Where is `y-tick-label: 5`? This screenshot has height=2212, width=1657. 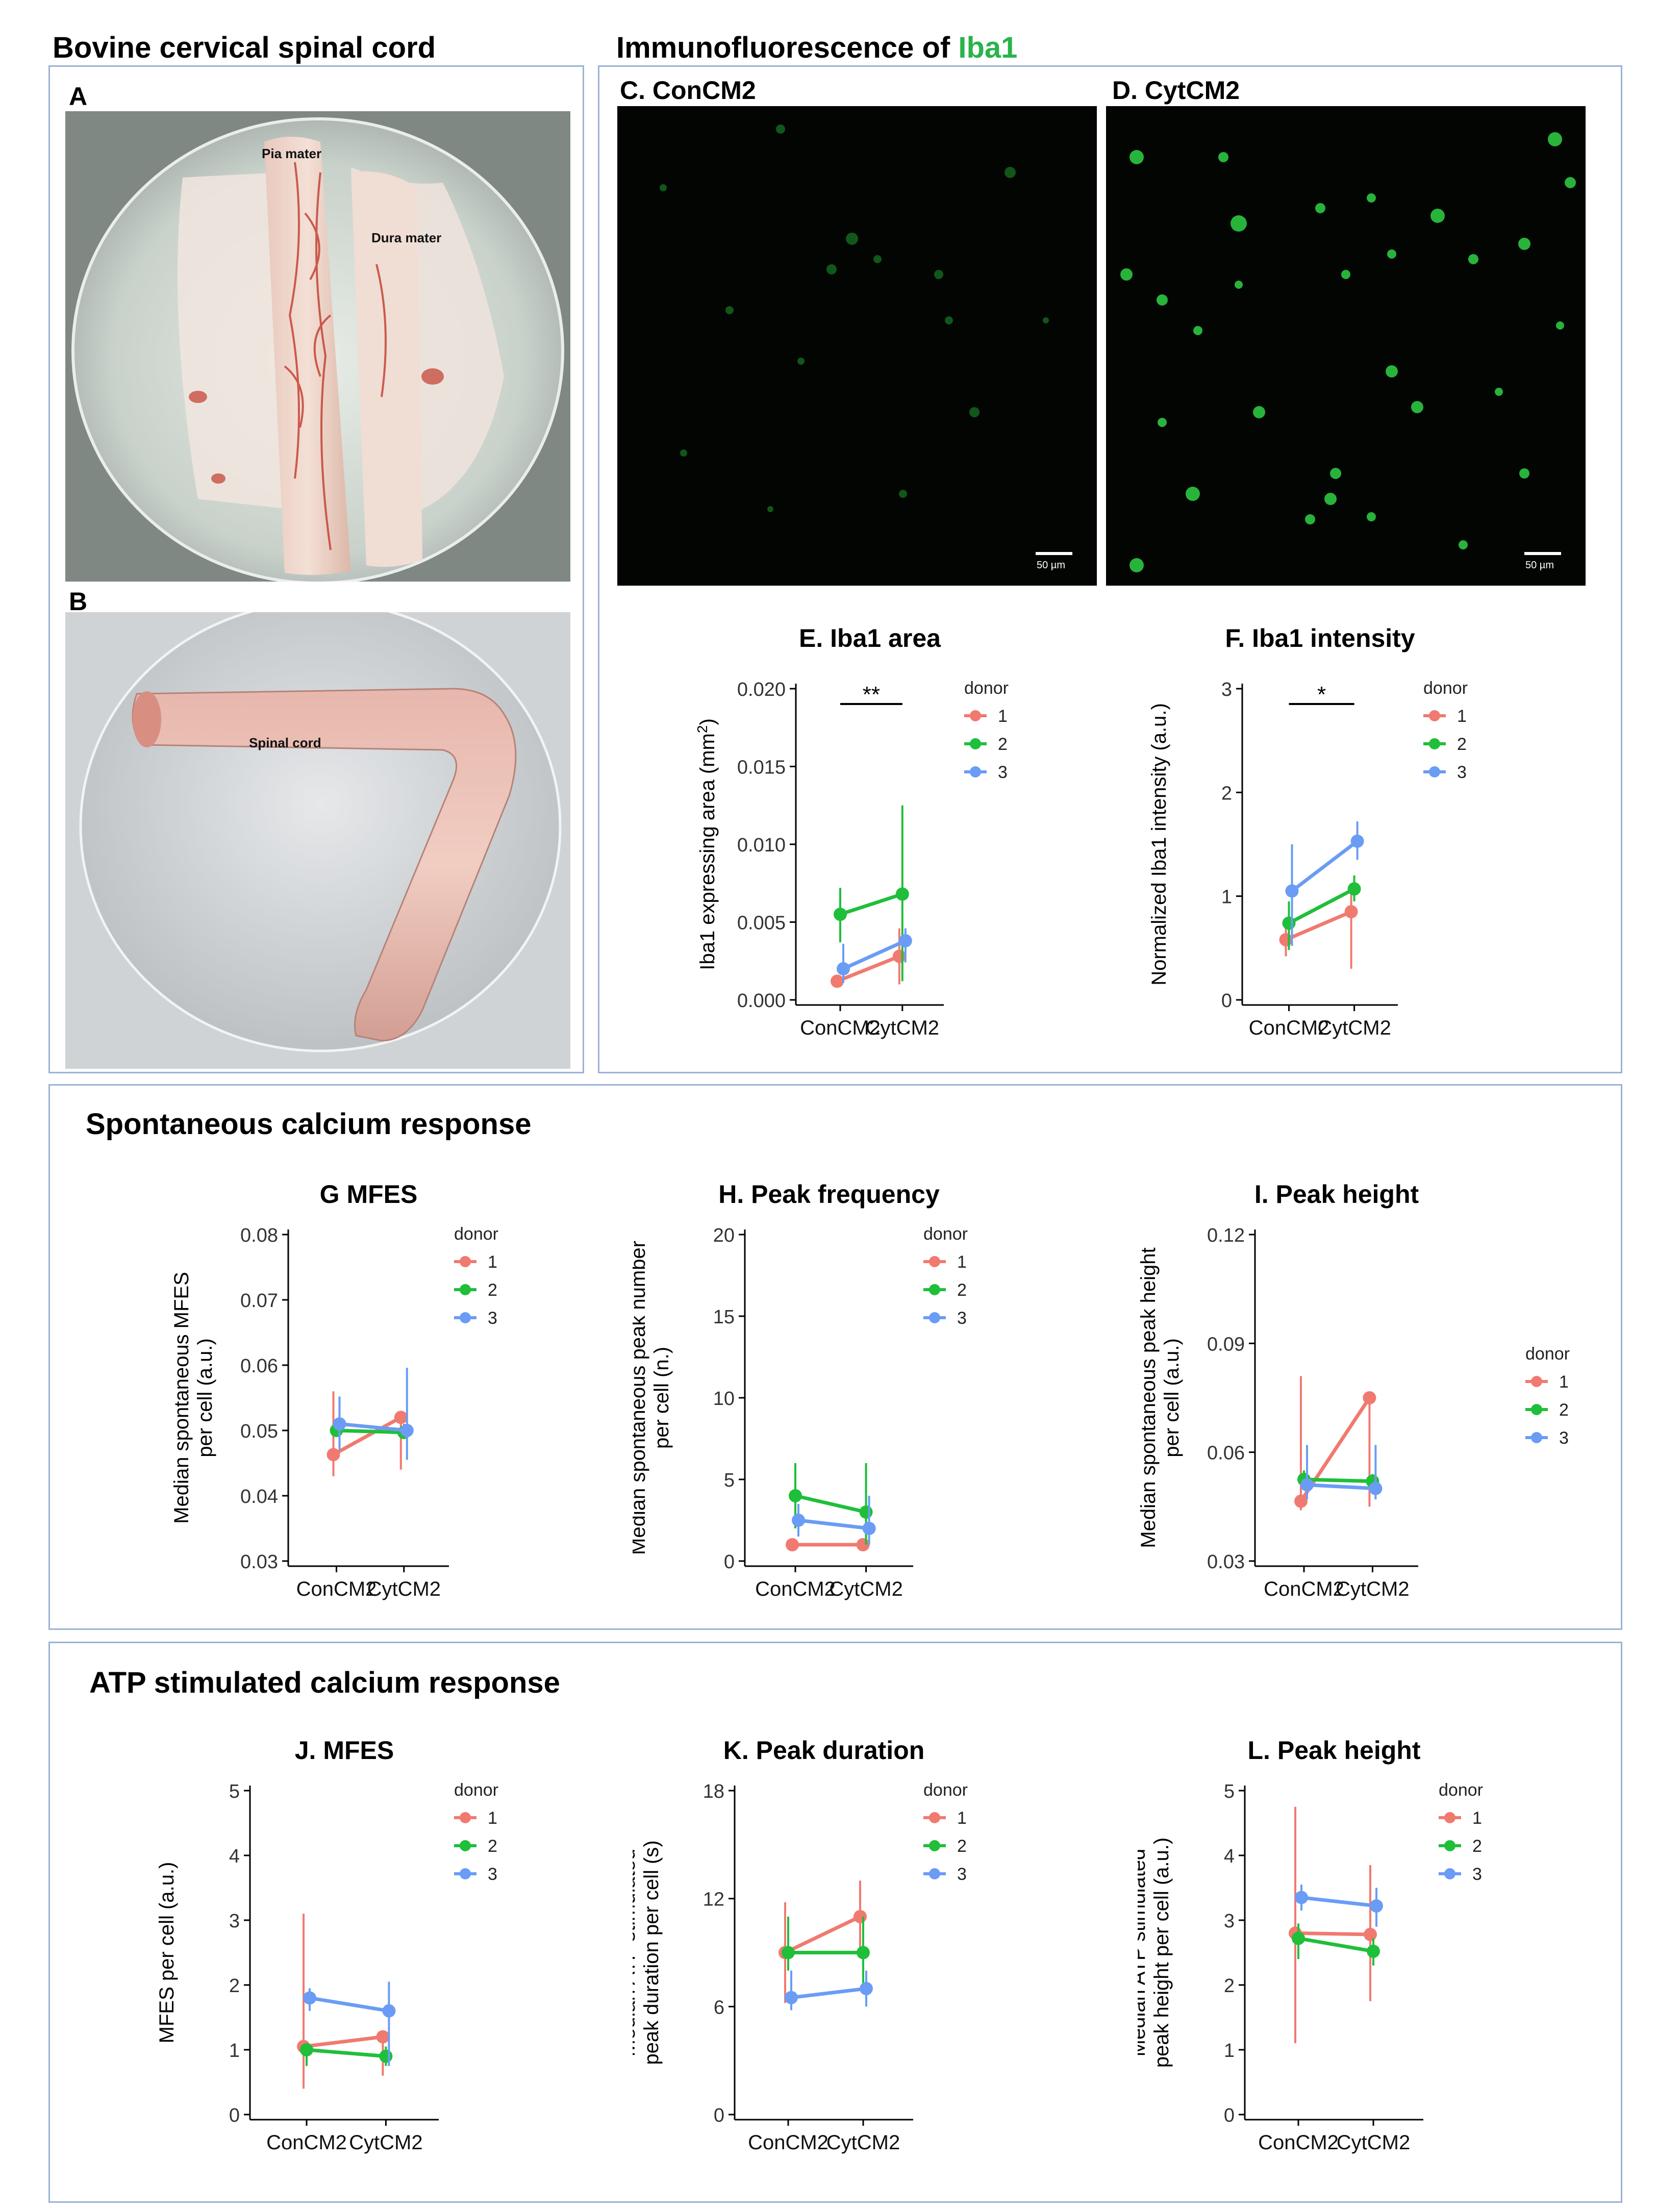 y-tick-label: 5 is located at coordinates (729, 1480).